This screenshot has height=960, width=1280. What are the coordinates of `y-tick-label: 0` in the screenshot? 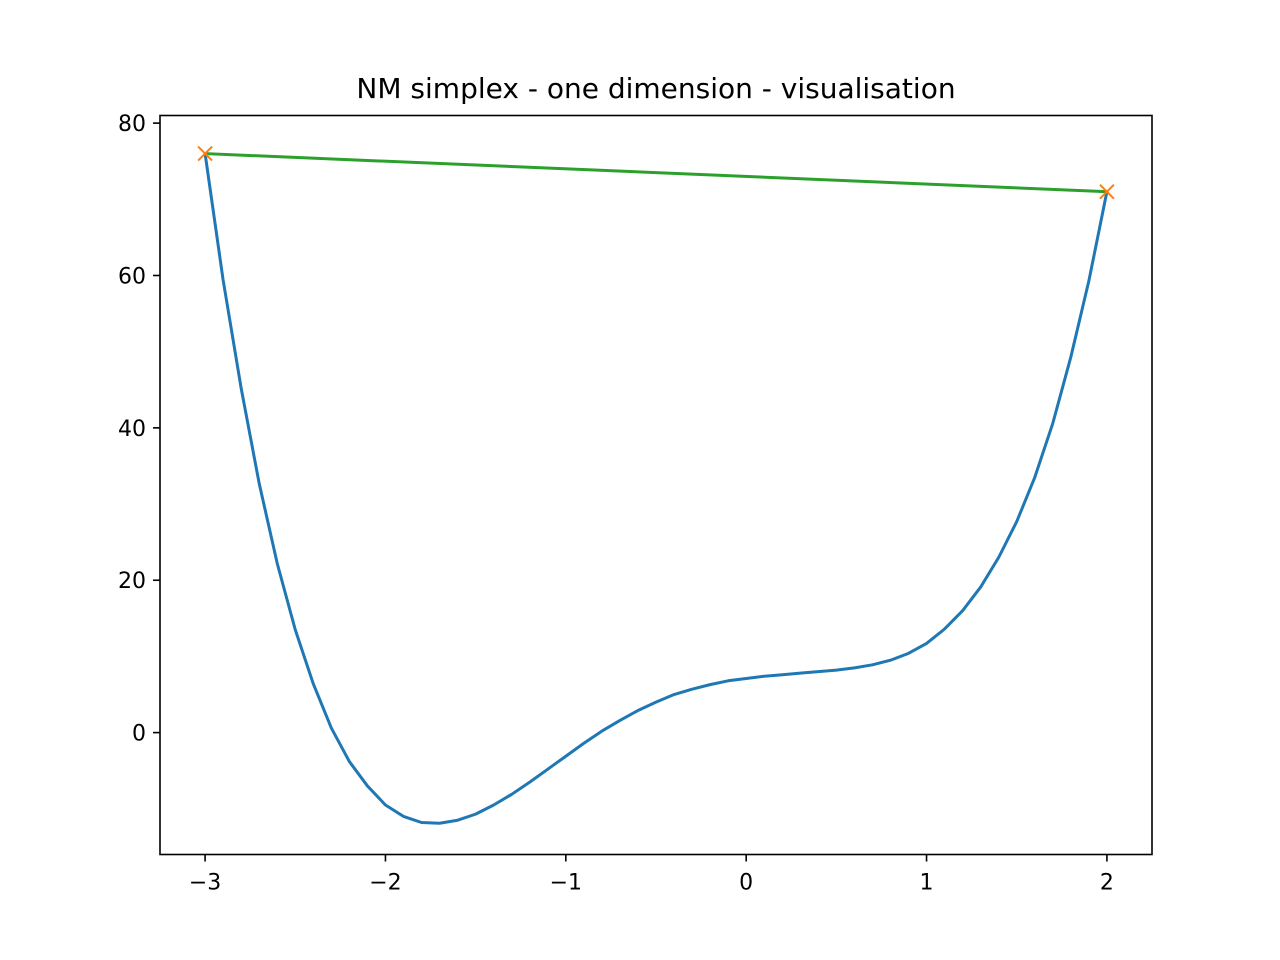 It's located at (139, 734).